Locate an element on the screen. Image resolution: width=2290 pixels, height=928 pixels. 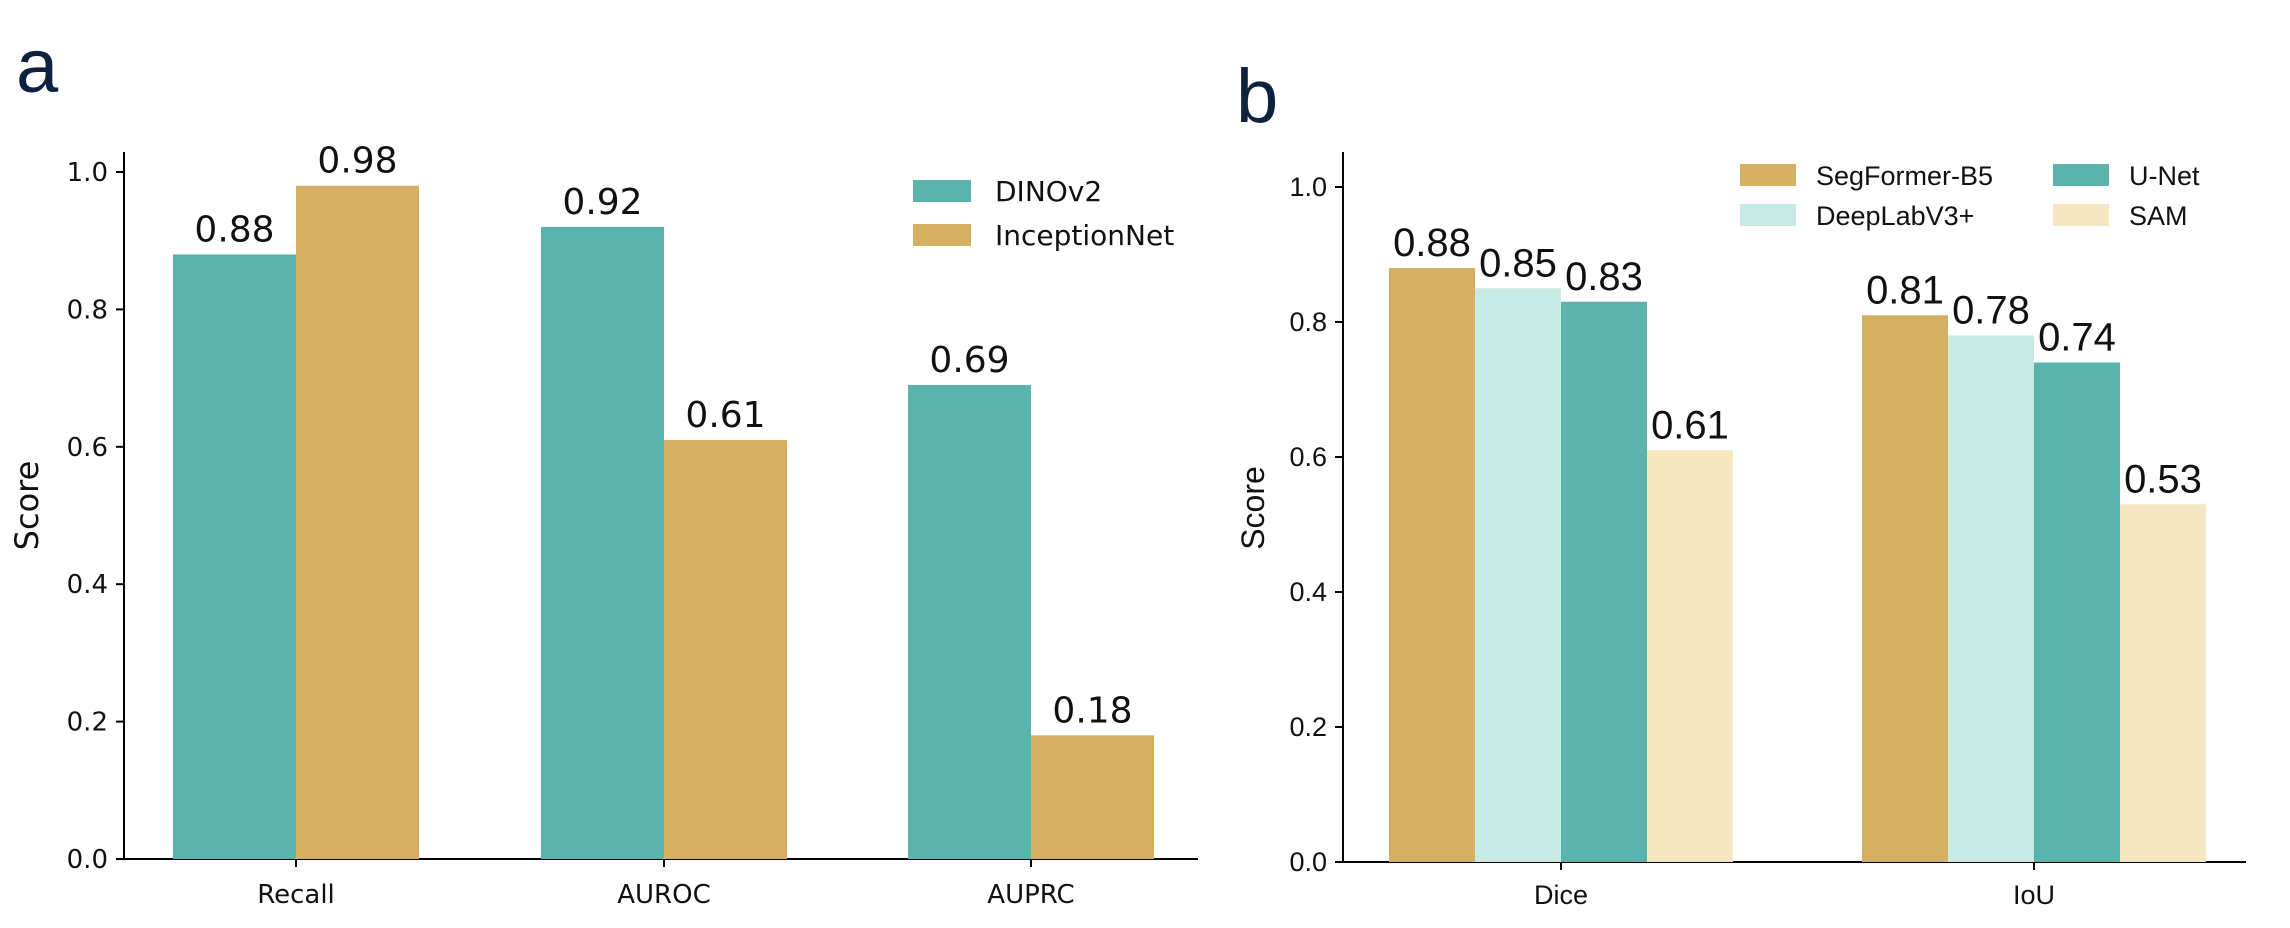
bar-value-label: 0.98 is located at coordinates (357, 161).